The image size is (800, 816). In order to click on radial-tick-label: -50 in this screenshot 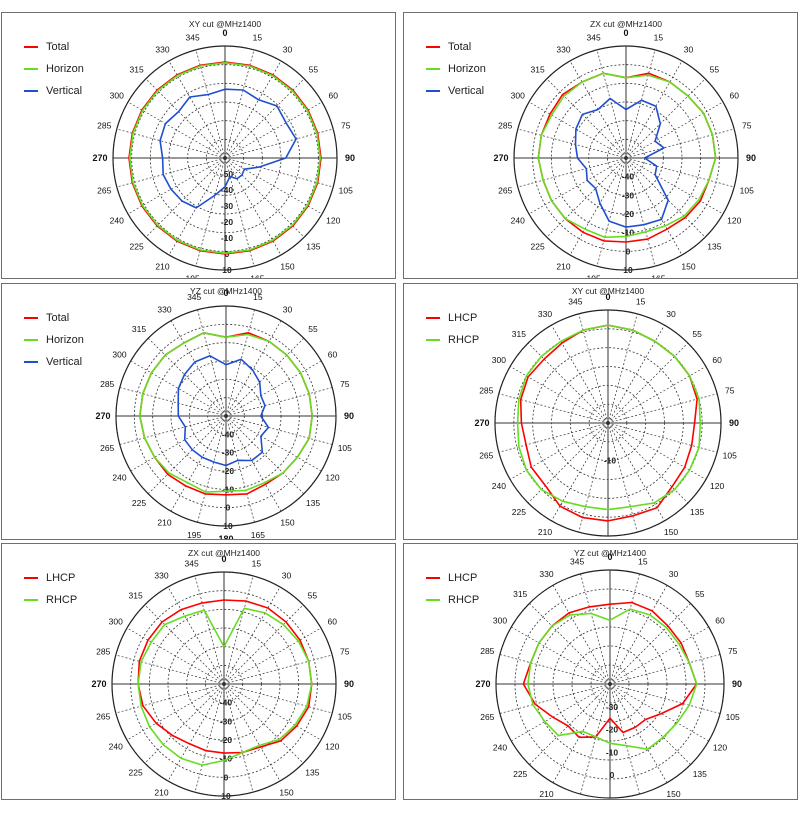, I will do `click(227, 174)`.